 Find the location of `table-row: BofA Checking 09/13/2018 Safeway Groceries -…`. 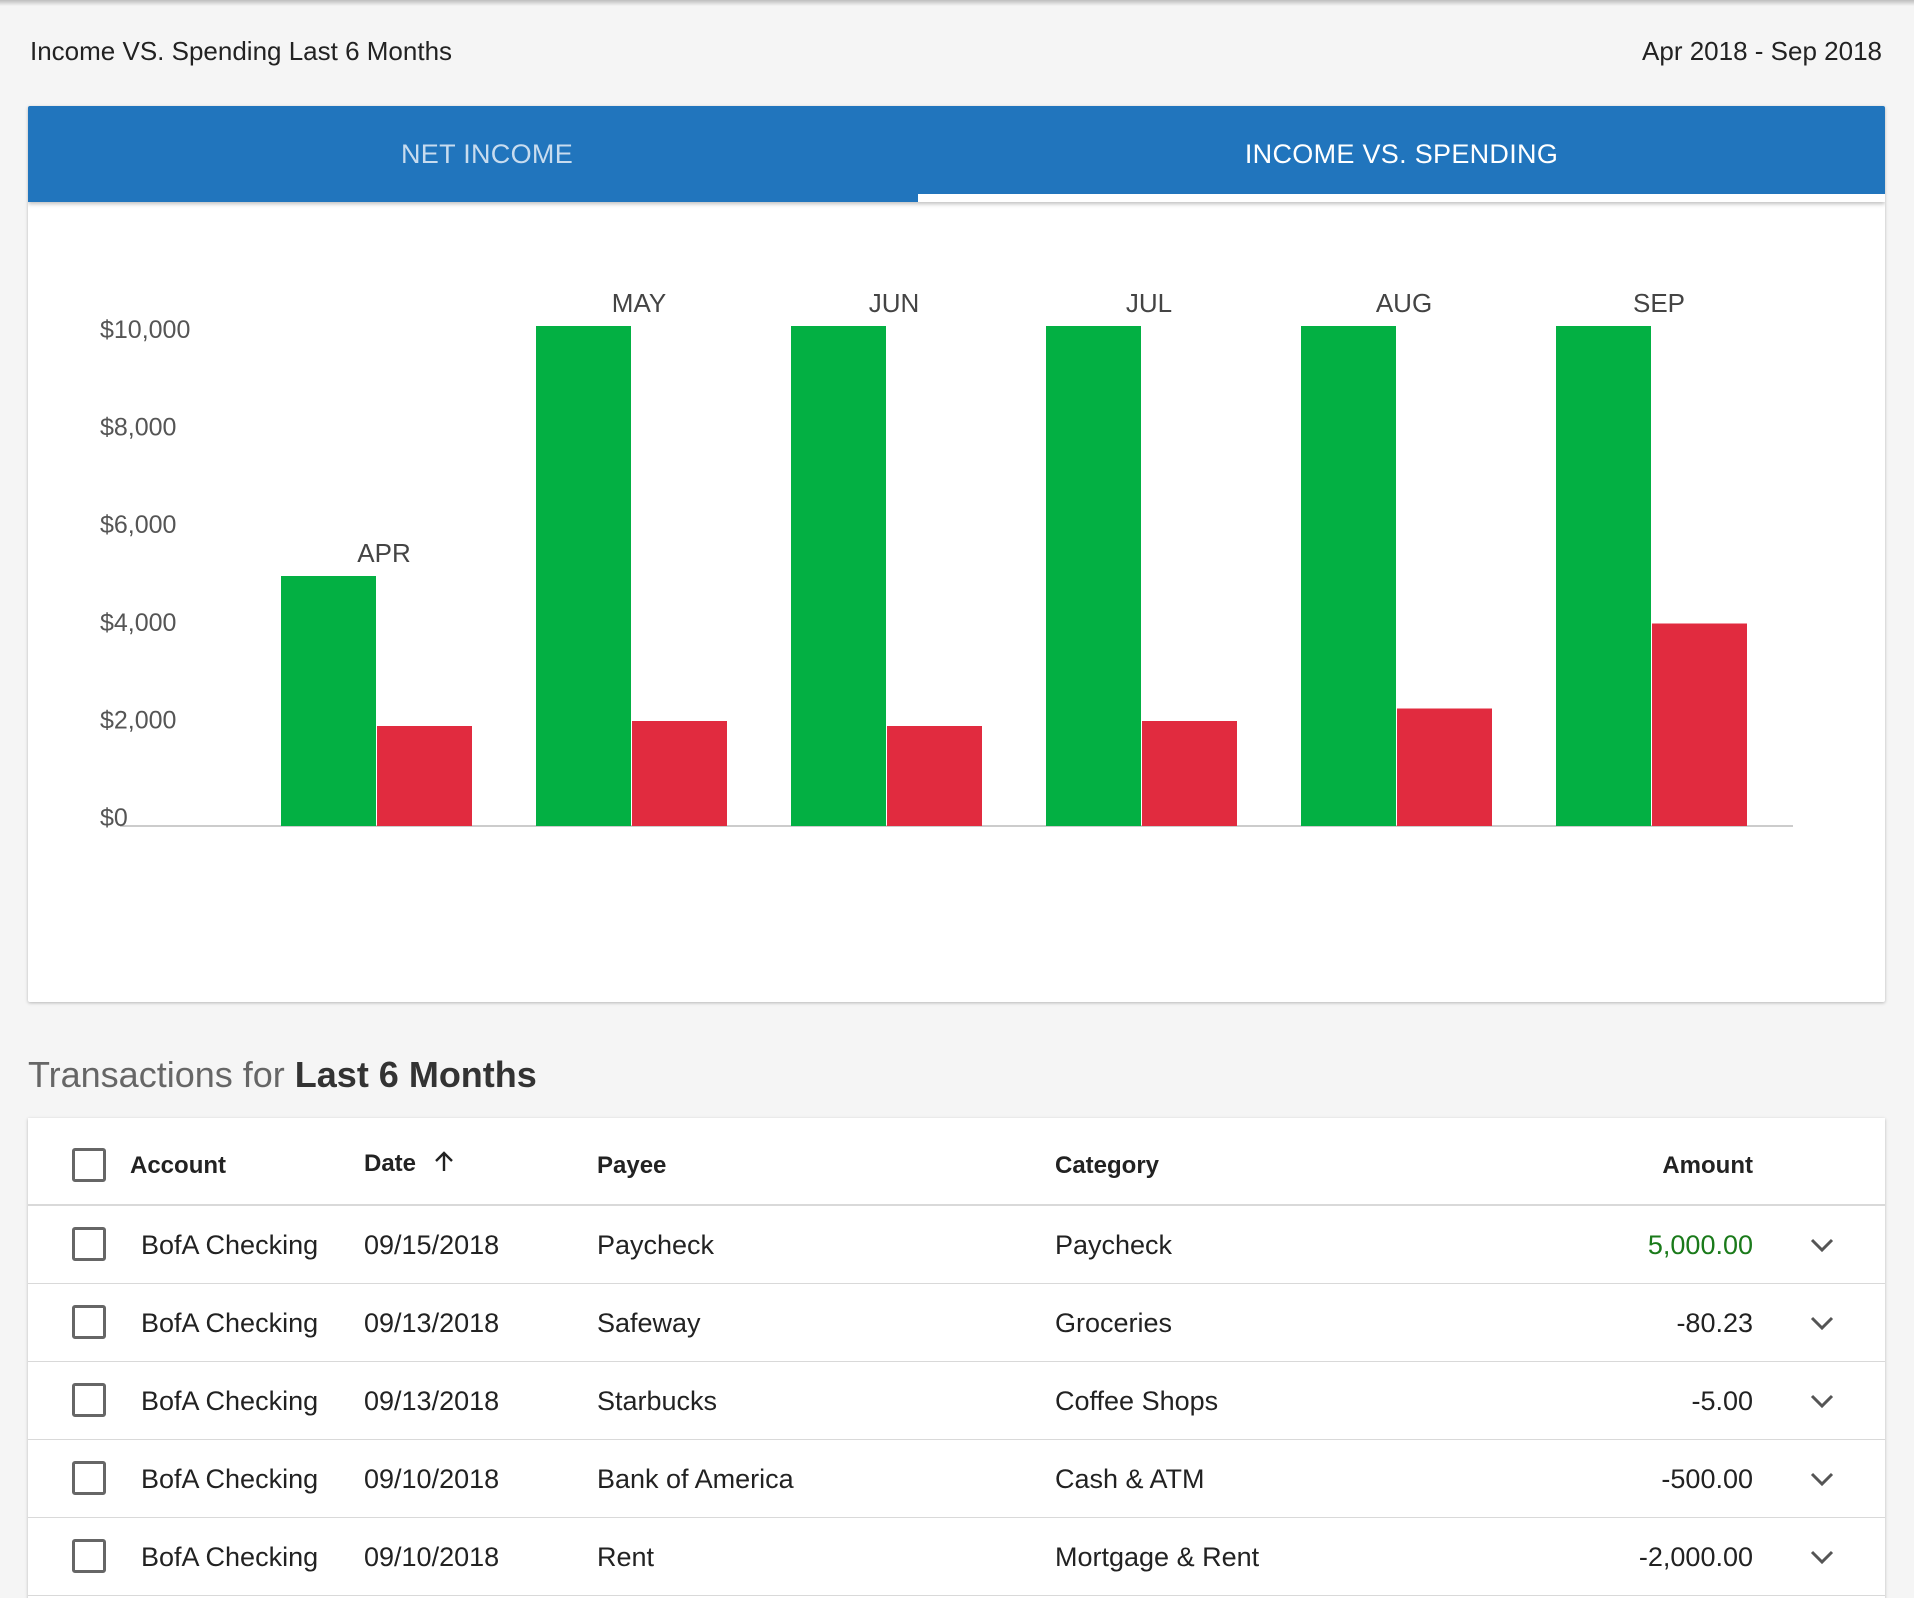

table-row: BofA Checking 09/13/2018 Safeway Groceries -… is located at coordinates (956, 1323).